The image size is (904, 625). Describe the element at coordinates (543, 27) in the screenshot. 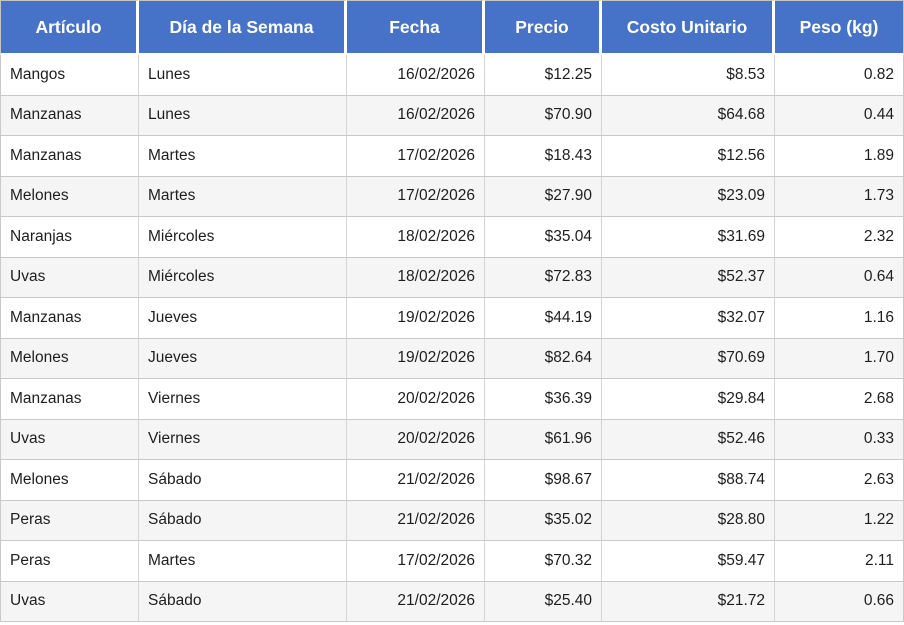

I see `column-header-precio: Precio` at that location.